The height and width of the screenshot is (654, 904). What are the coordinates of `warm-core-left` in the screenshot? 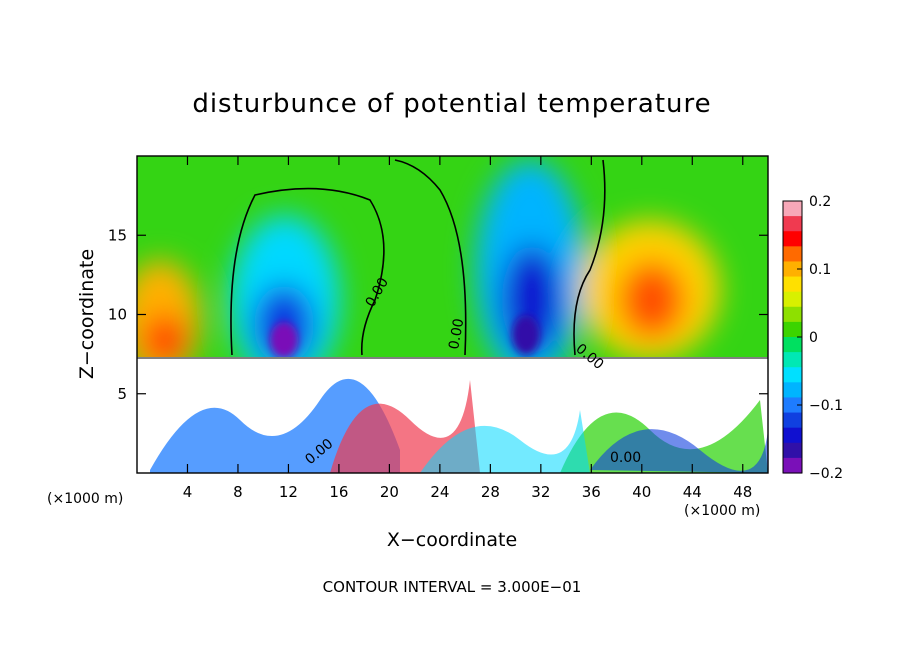 It's located at (165, 340).